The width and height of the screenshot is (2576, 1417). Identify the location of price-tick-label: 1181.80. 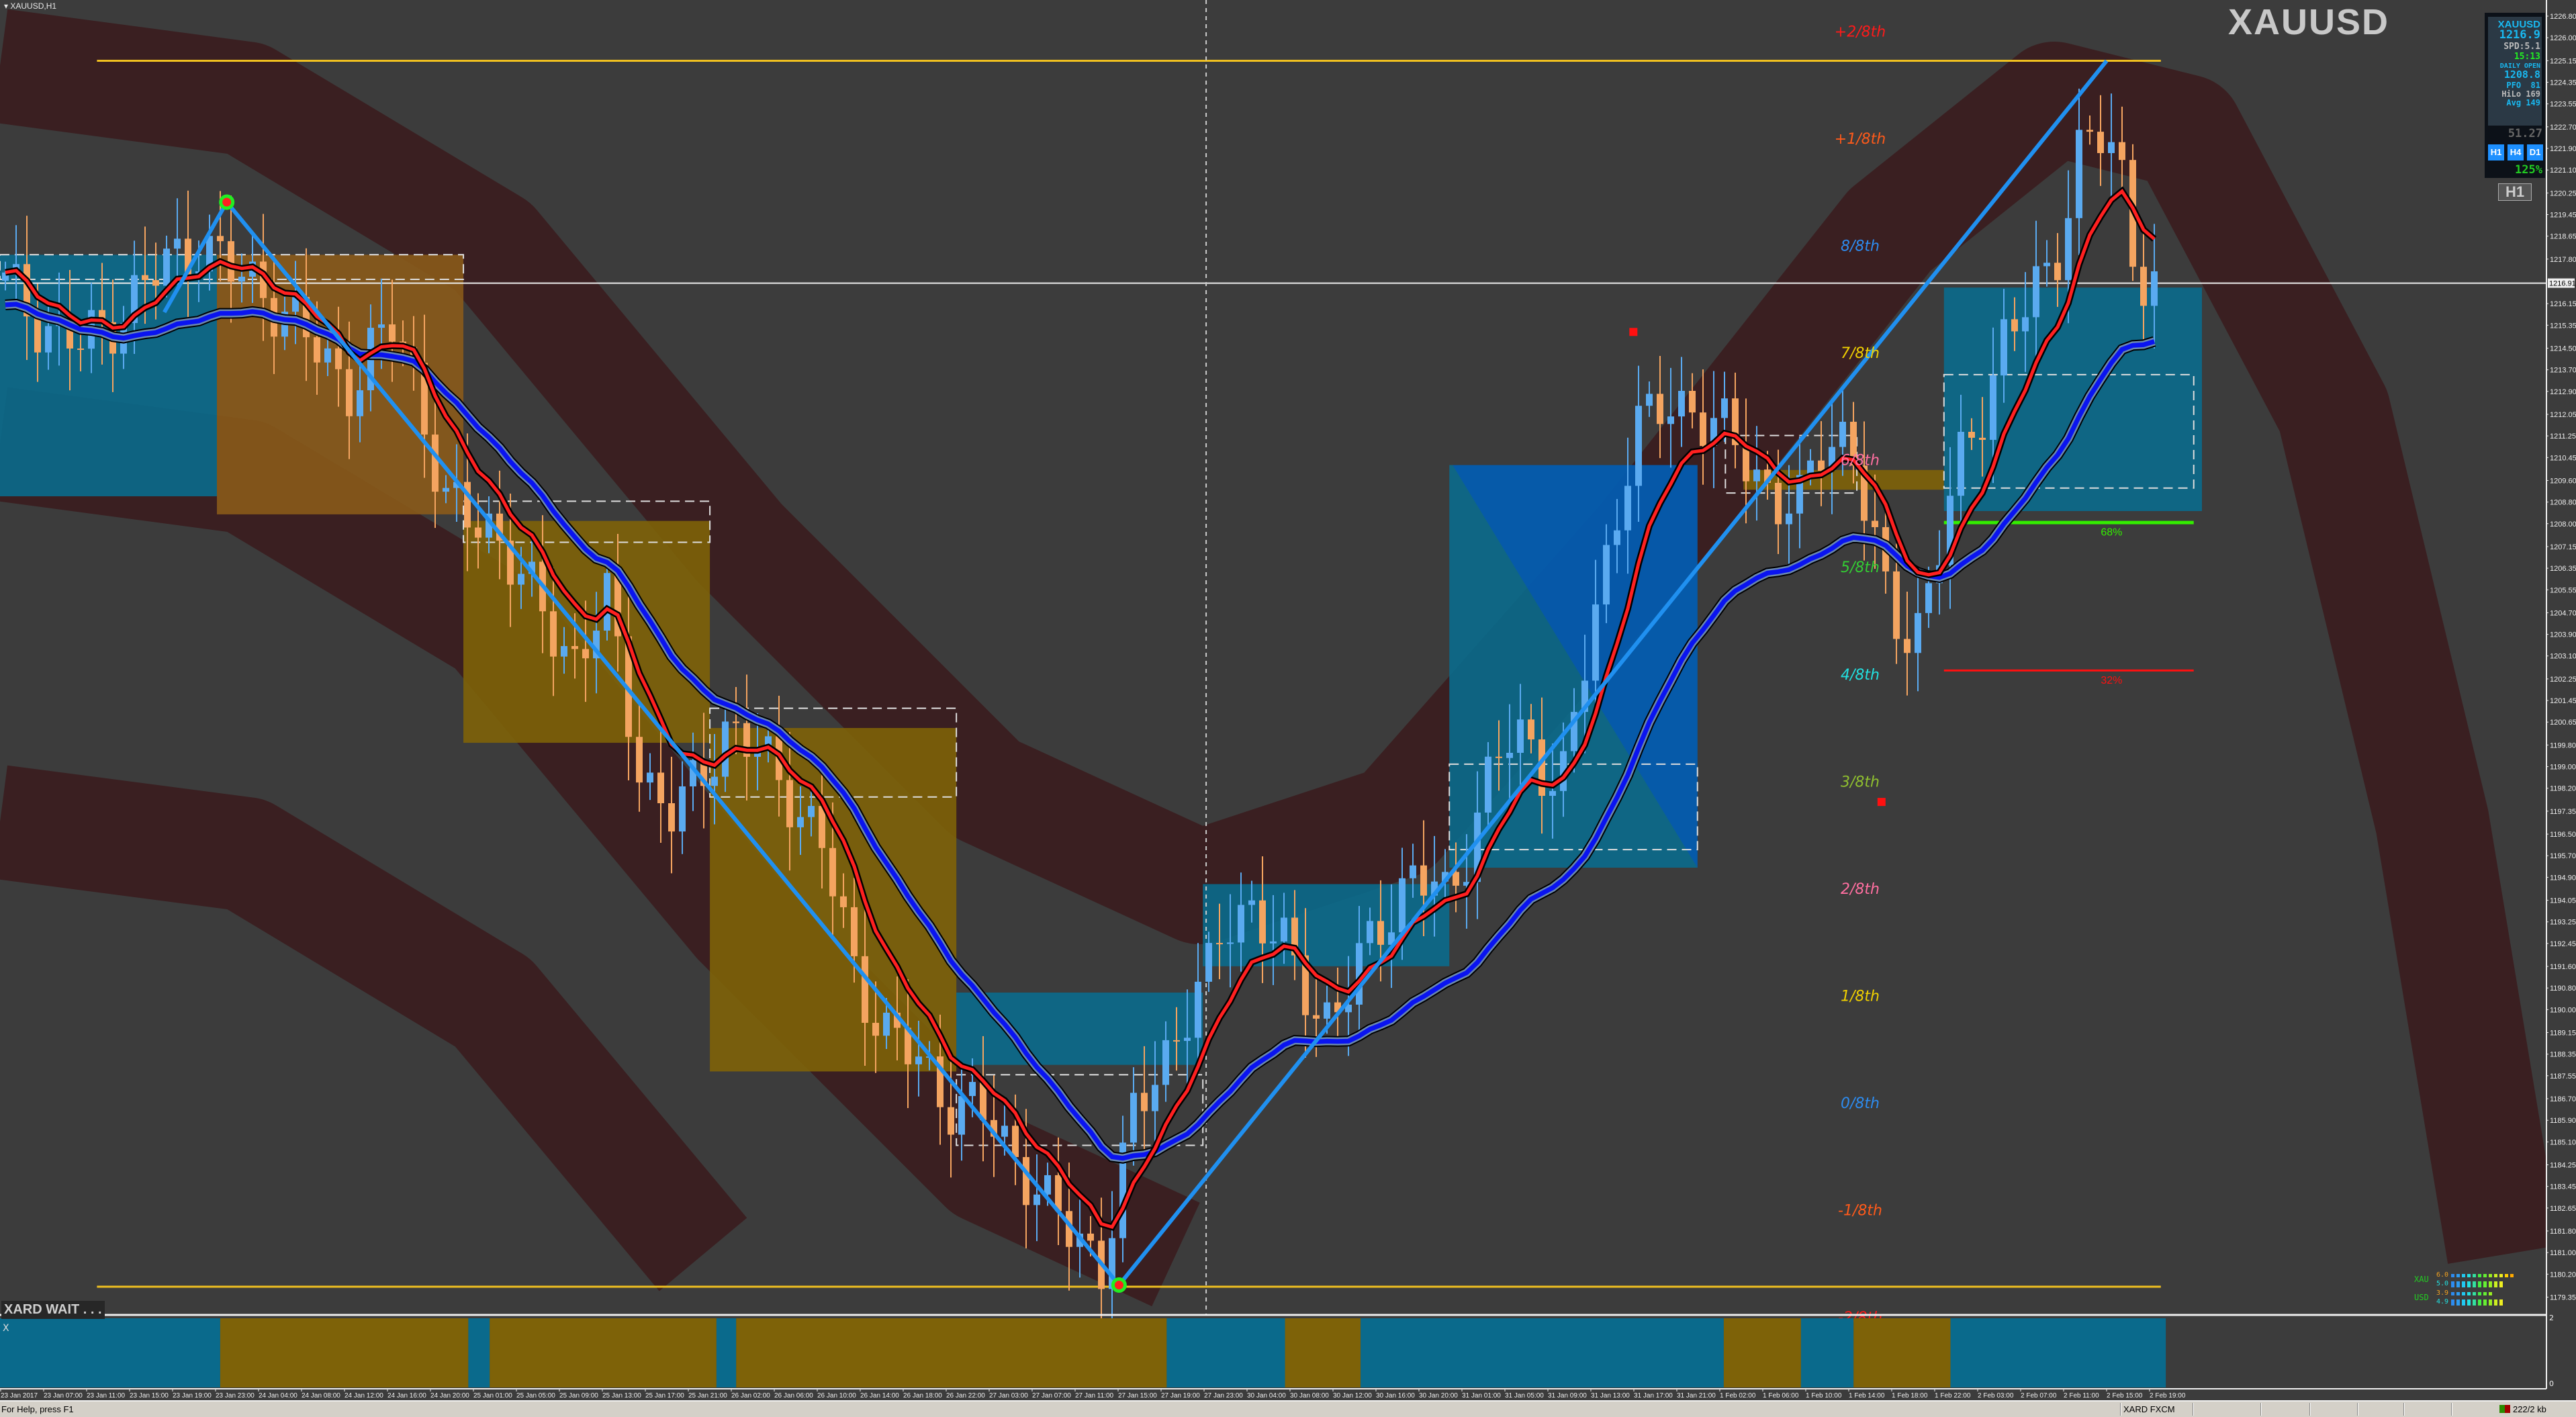
(2563, 1232).